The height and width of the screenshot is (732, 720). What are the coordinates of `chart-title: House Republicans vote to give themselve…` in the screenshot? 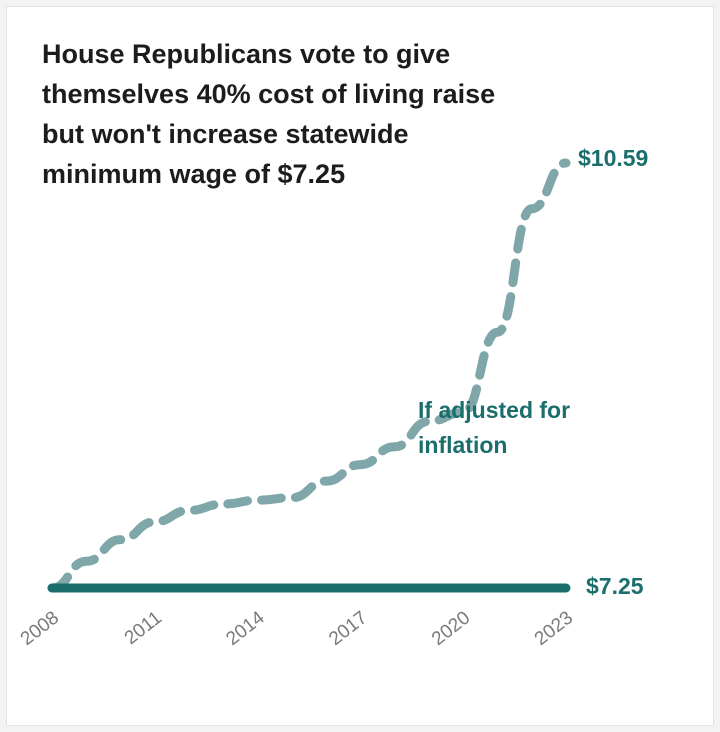 It's located at (269, 114).